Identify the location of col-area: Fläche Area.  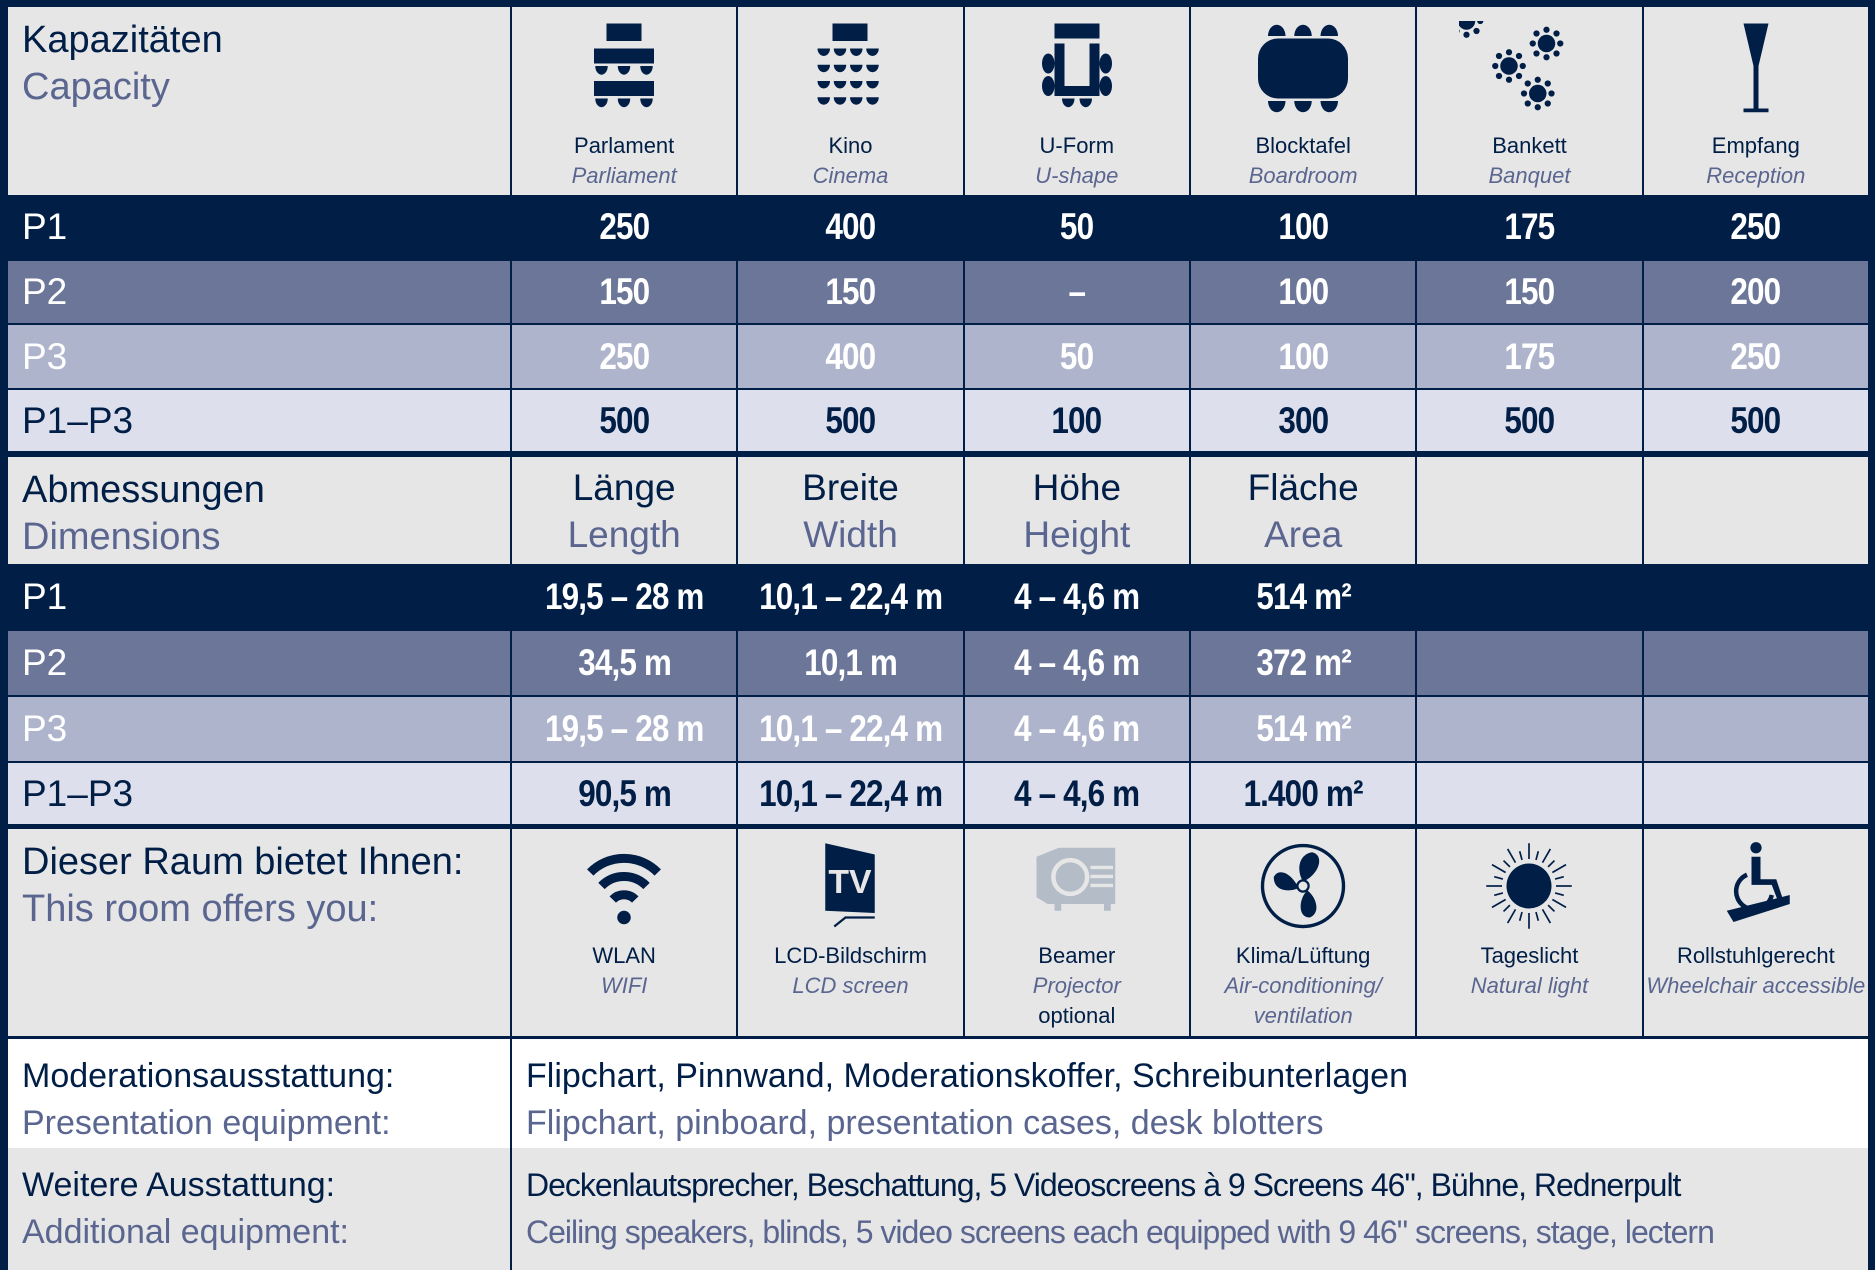
(1303, 510).